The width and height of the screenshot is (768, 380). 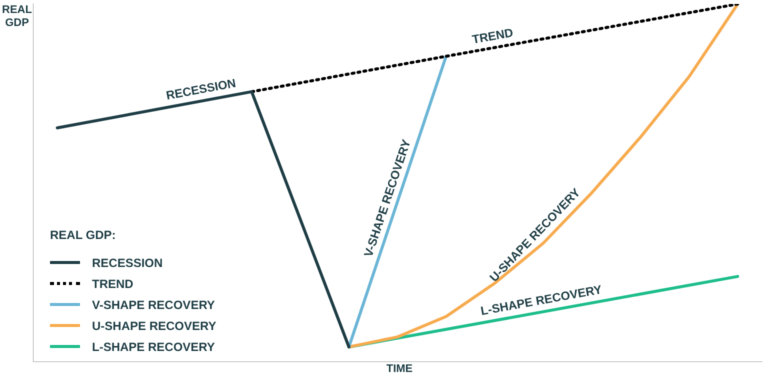 I want to click on legend-title: REAL GDP:, so click(x=83, y=235).